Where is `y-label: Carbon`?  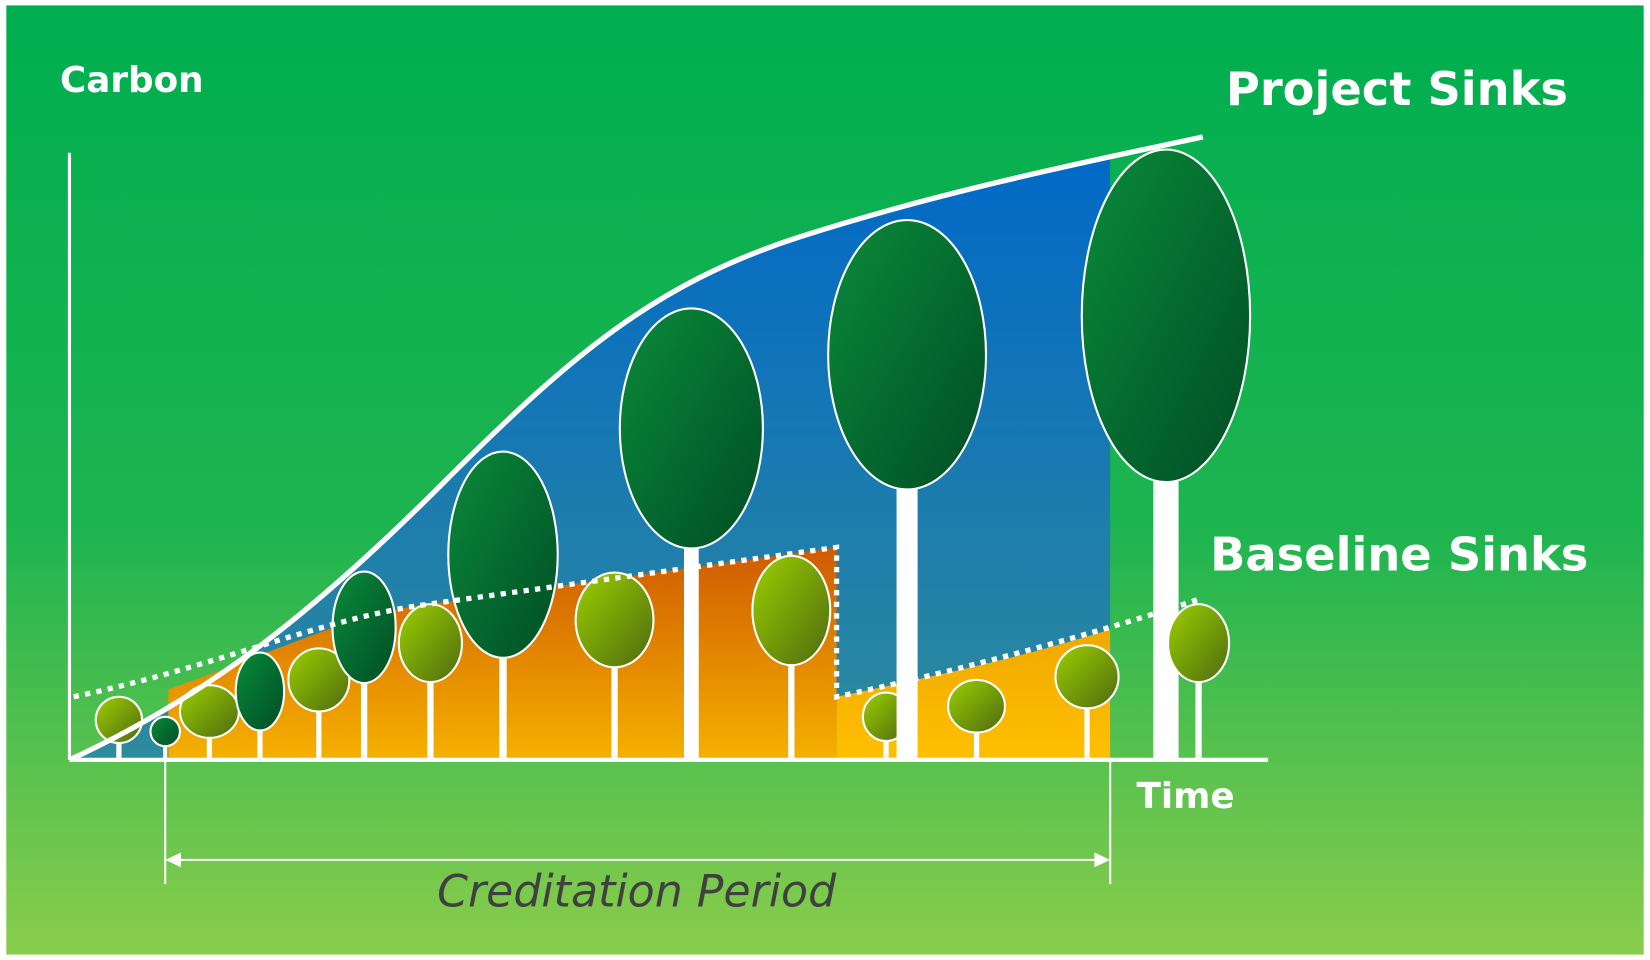 y-label: Carbon is located at coordinates (132, 80).